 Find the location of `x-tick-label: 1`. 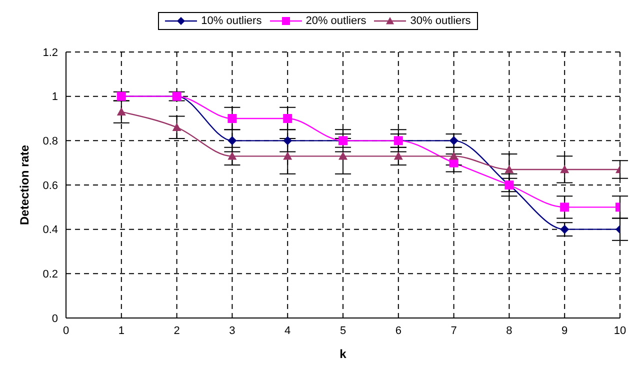

x-tick-label: 1 is located at coordinates (121, 330).